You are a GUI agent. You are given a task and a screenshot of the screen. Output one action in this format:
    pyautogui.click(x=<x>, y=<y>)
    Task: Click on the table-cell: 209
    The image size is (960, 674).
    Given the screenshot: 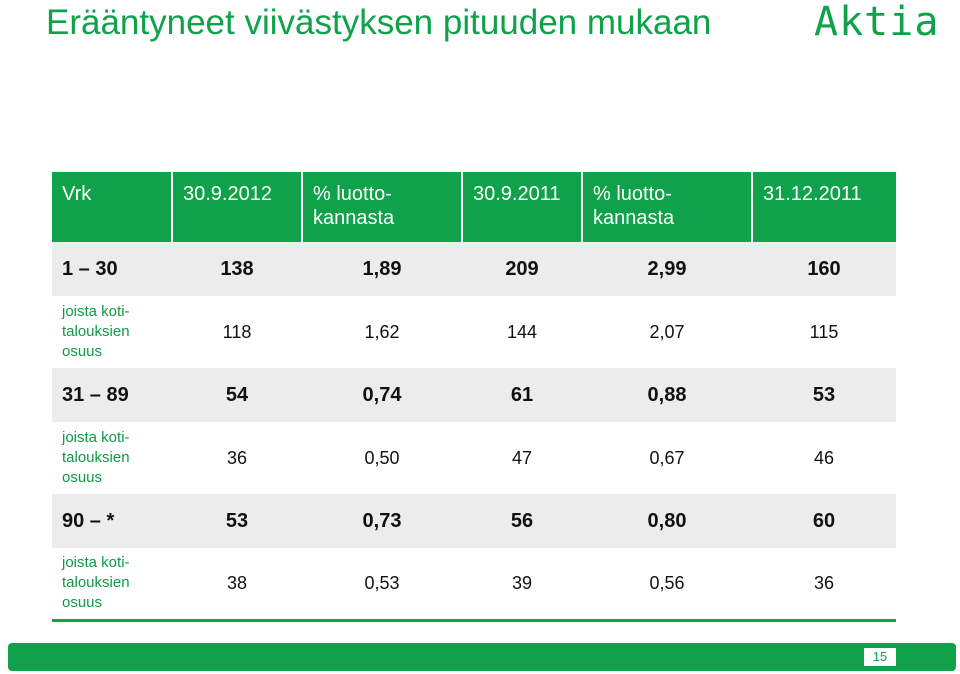 What is the action you would take?
    pyautogui.click(x=522, y=268)
    